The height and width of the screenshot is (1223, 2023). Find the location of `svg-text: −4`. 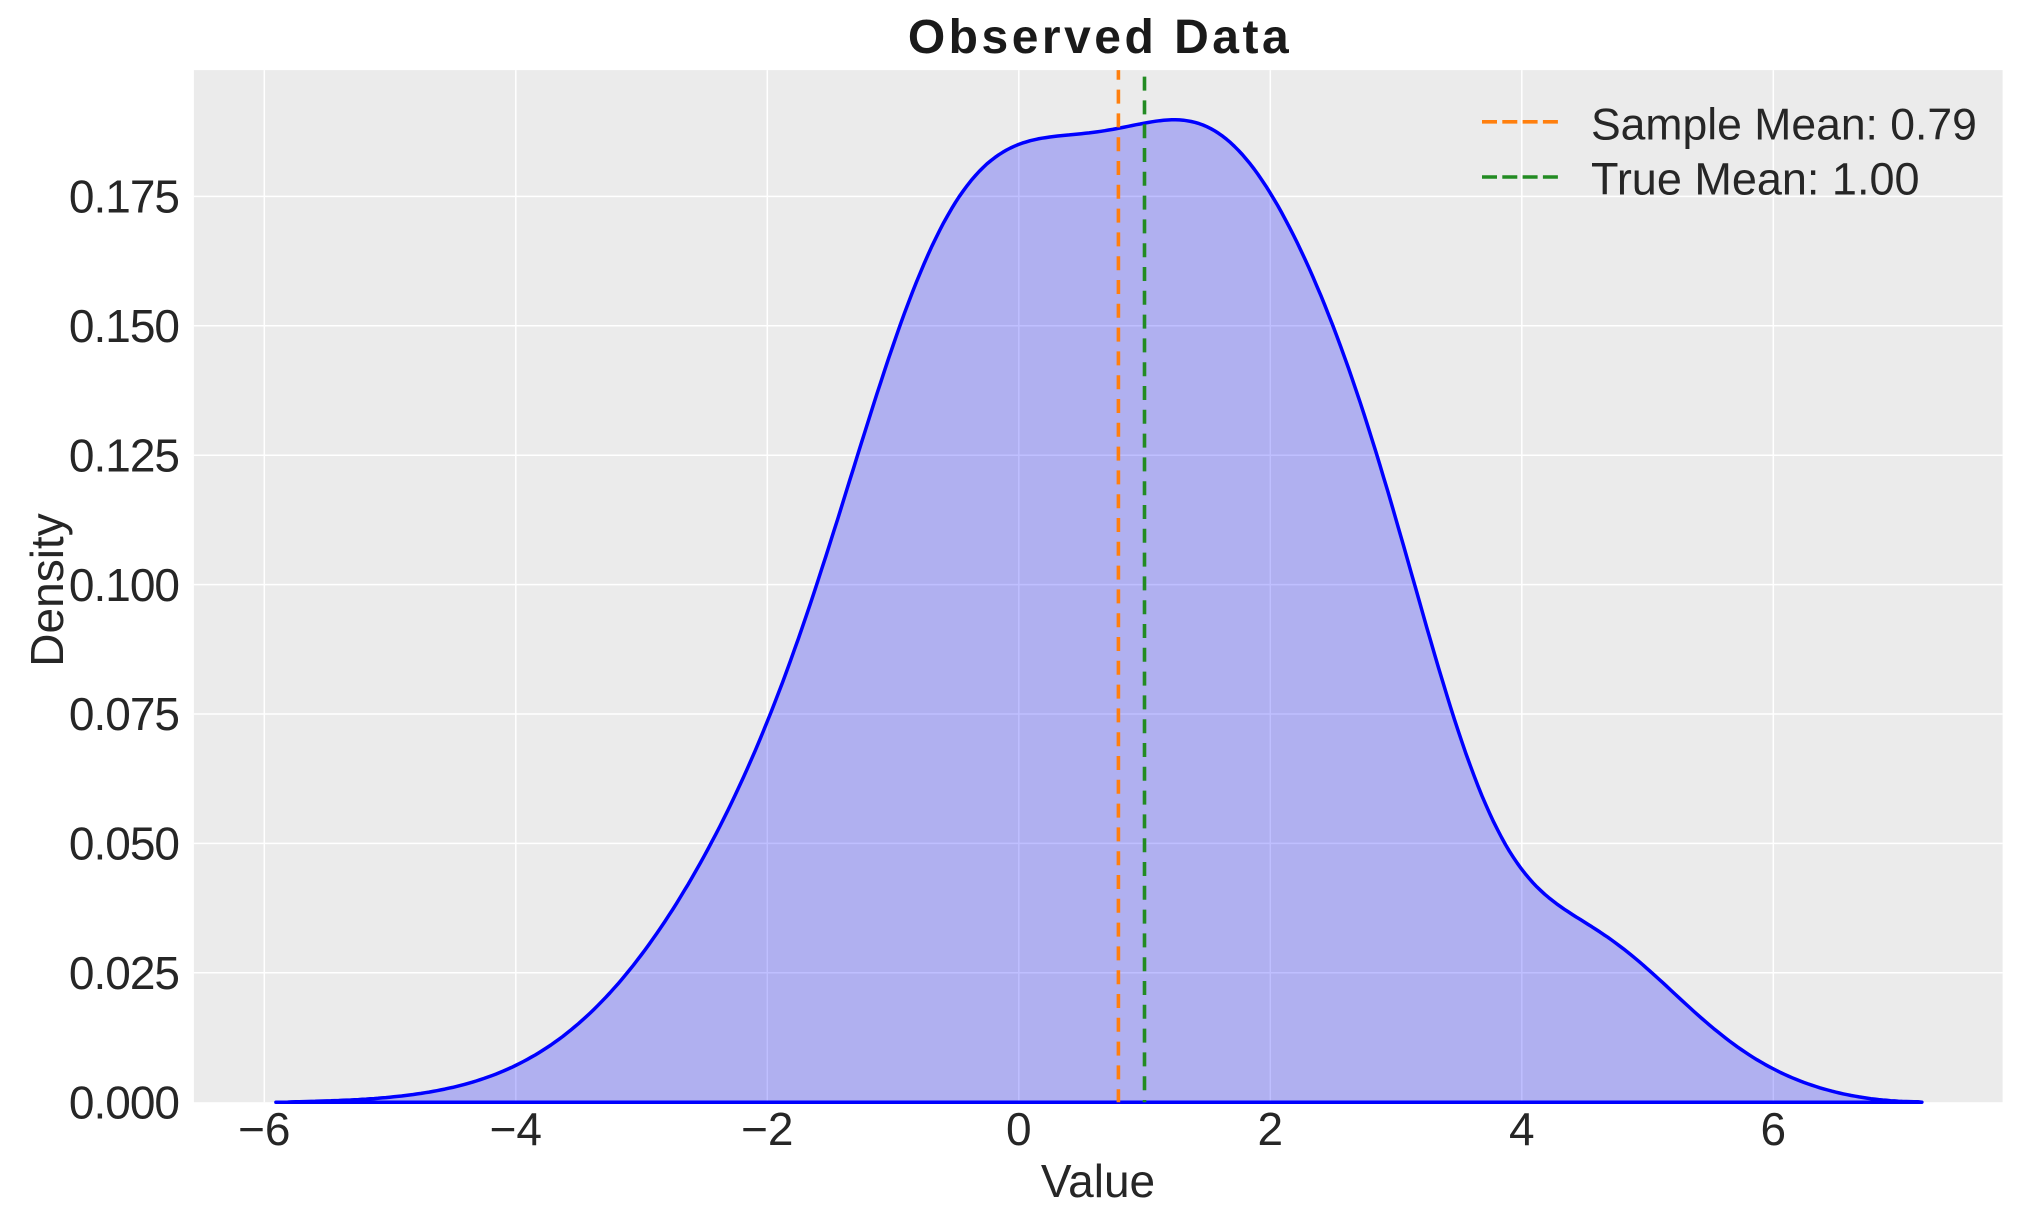

svg-text: −4 is located at coordinates (516, 1129).